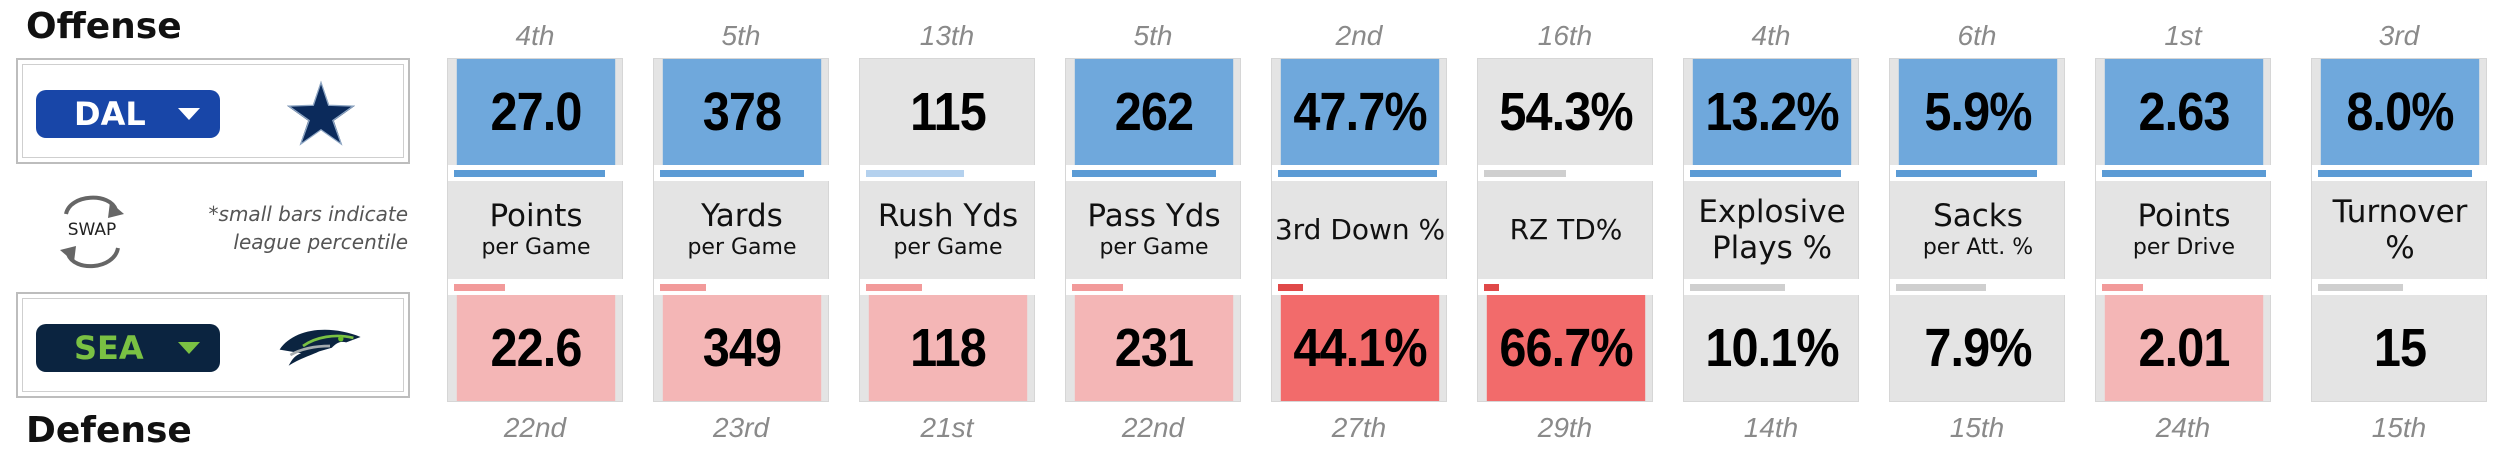  Describe the element at coordinates (320, 347) in the screenshot. I see `seattle-seahawk-logo-icon` at that location.